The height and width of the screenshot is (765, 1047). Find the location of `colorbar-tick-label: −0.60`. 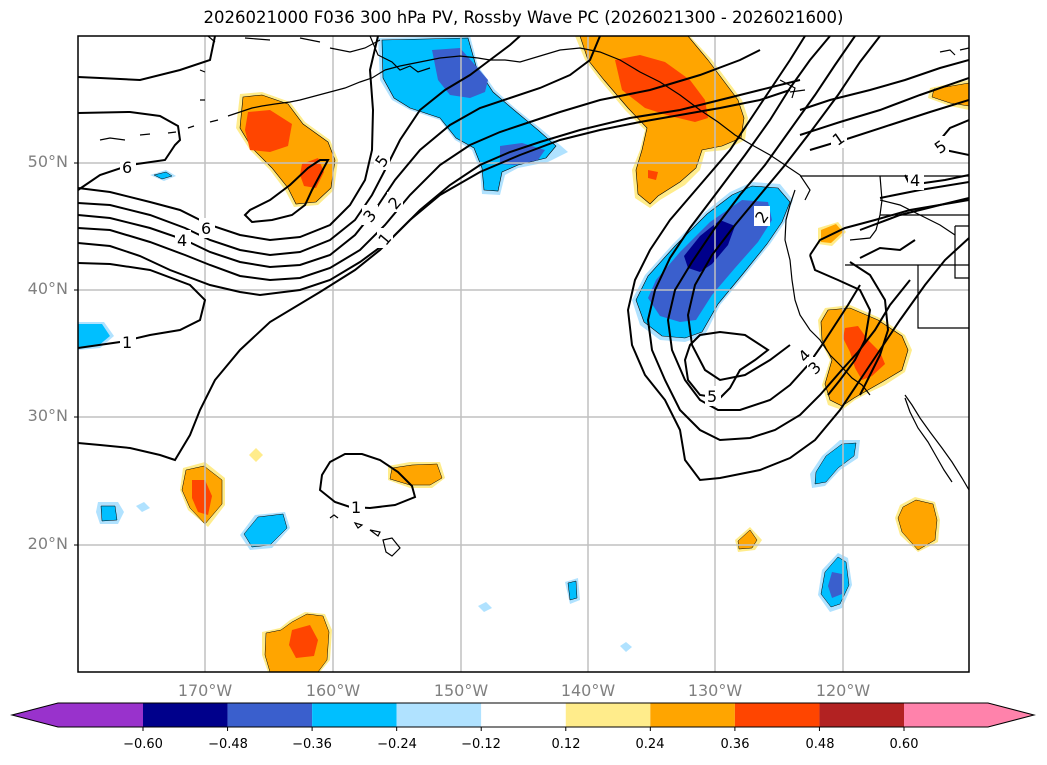

colorbar-tick-label: −0.60 is located at coordinates (143, 744).